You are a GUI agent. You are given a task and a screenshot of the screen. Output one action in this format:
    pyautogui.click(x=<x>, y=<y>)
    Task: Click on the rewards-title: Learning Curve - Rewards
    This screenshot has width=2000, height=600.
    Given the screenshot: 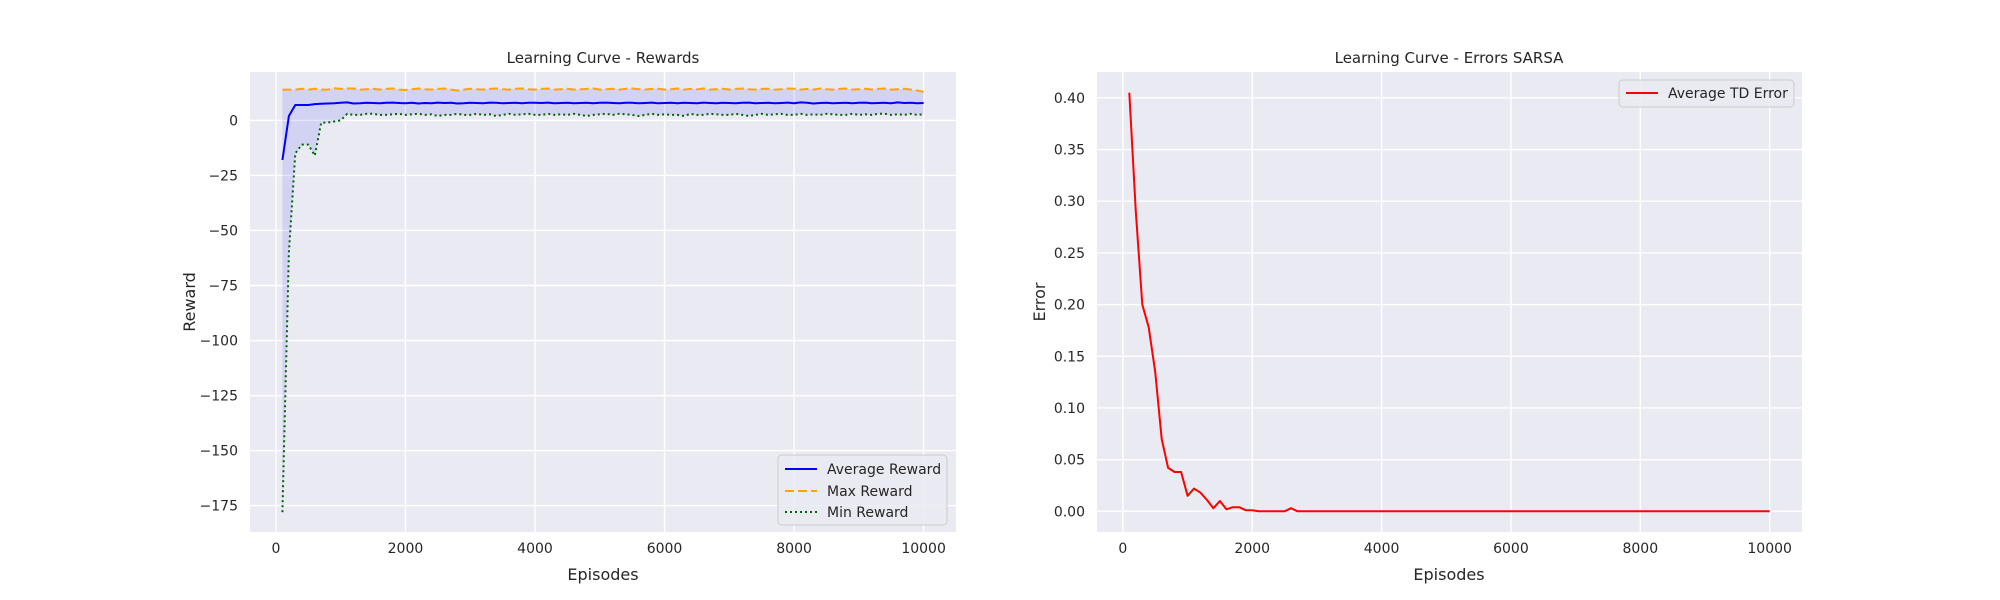 What is the action you would take?
    pyautogui.click(x=603, y=58)
    